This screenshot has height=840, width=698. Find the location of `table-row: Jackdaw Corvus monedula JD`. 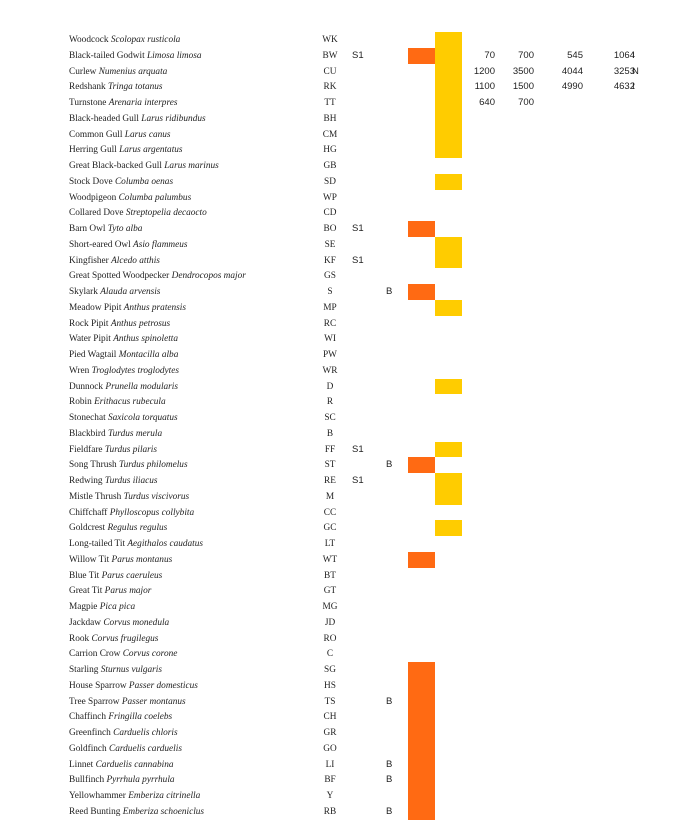

table-row: Jackdaw Corvus monedula JD is located at coordinates (349, 625).